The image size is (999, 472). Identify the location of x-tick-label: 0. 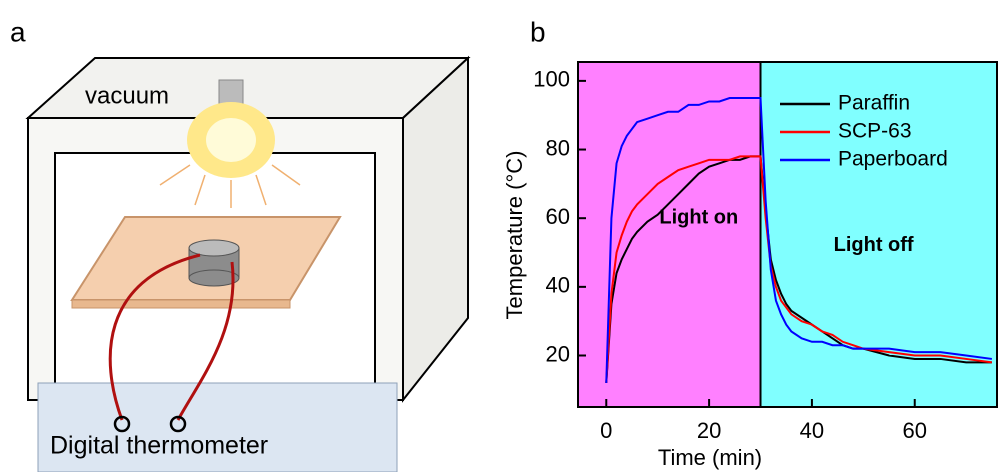
(606, 430).